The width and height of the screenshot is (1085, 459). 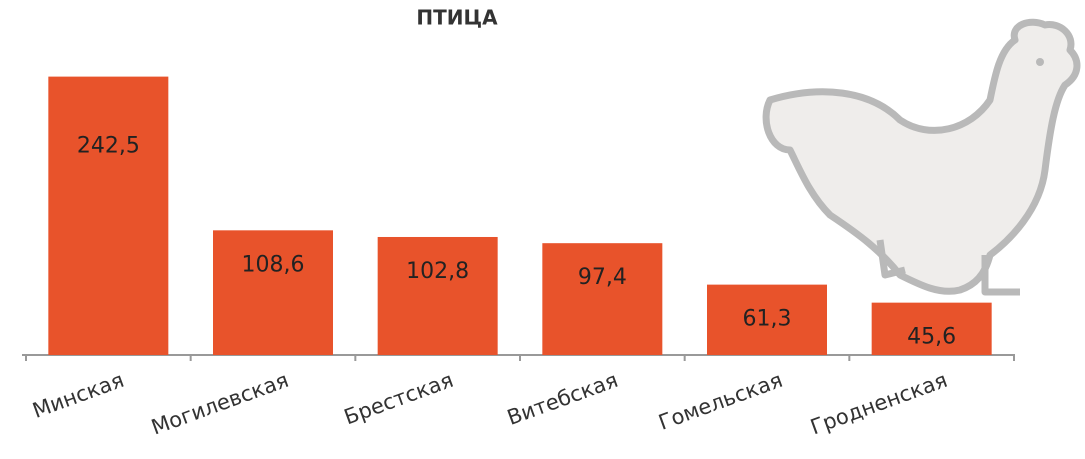 I want to click on value-label: 108,6, so click(x=273, y=264).